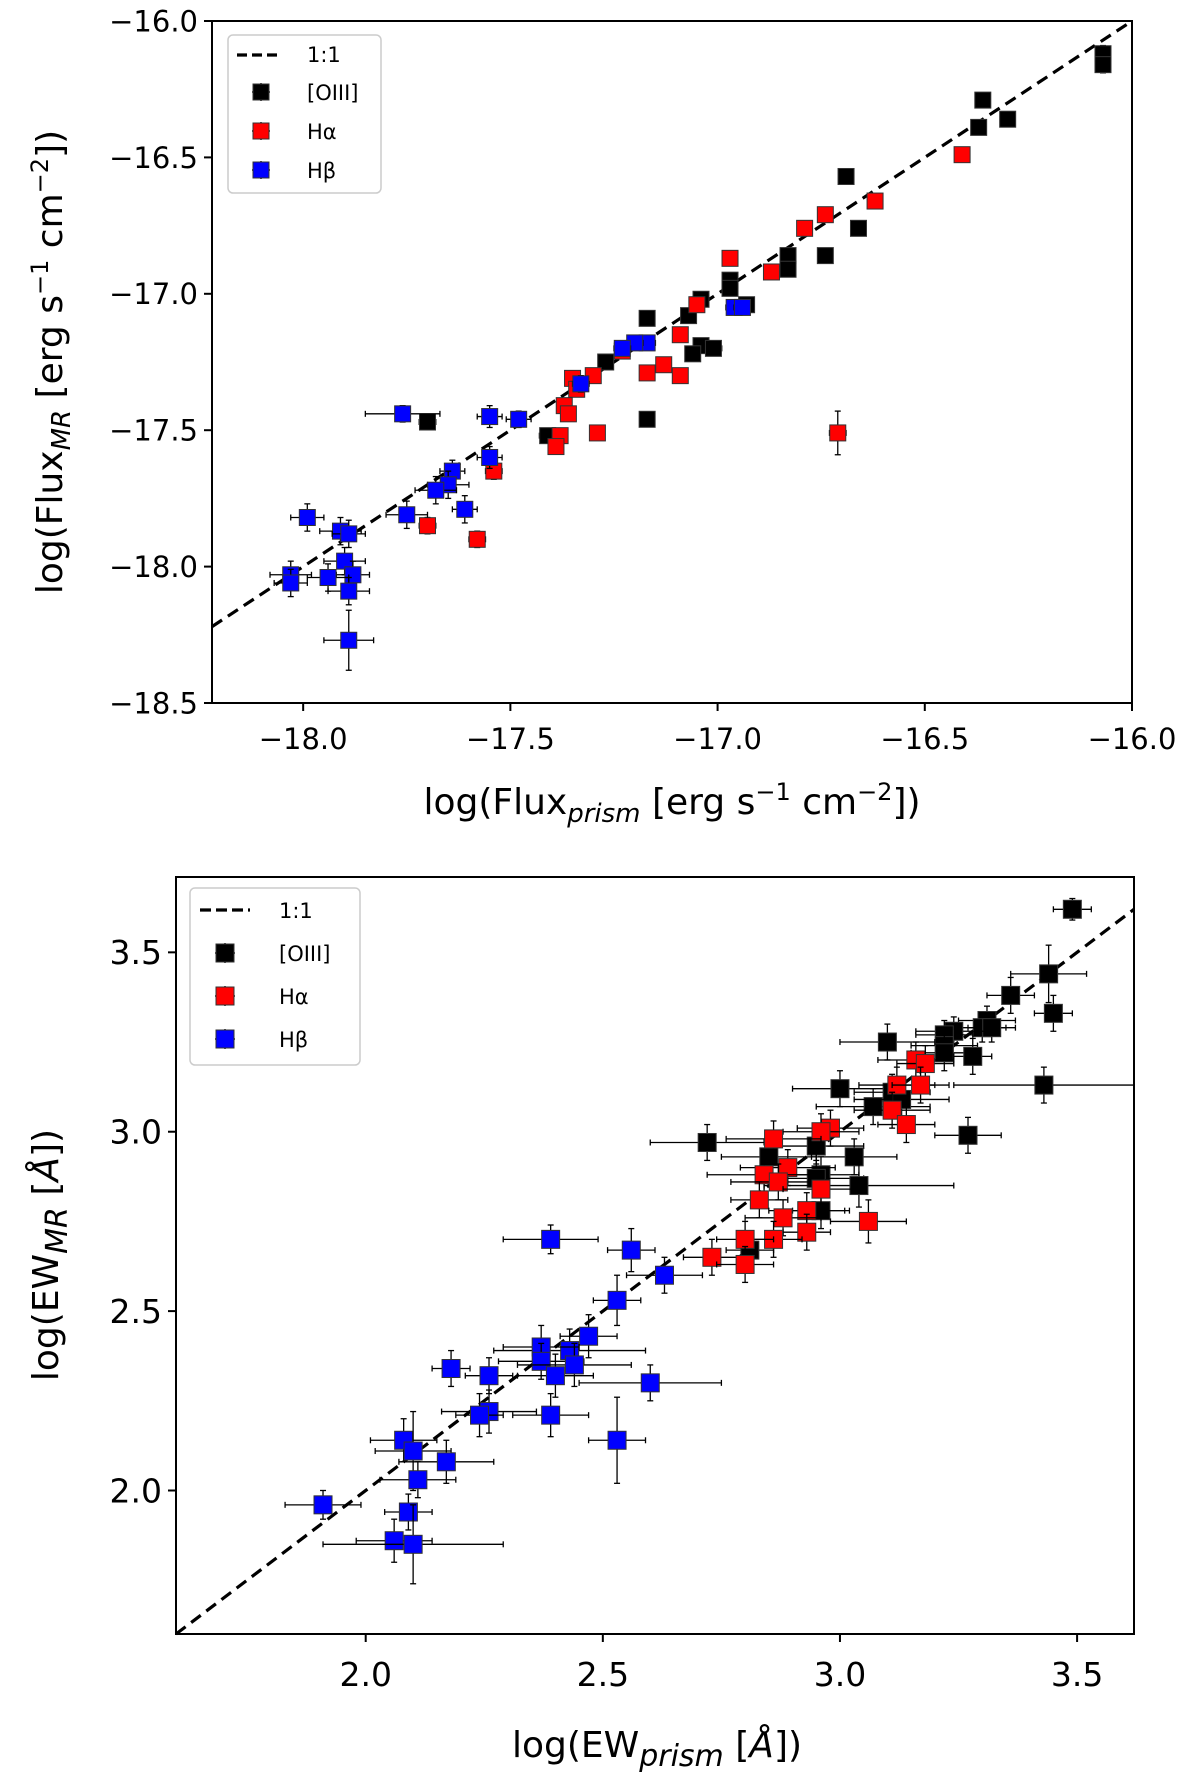 The image size is (1200, 1775). I want to click on flux-legend-box, so click(304, 114).